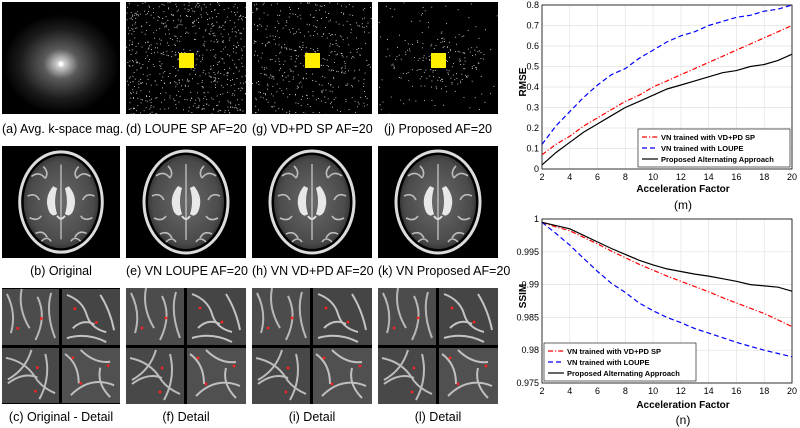 The image size is (800, 428). What do you see at coordinates (527, 383) in the screenshot?
I see `y-tick-label: 0.975` at bounding box center [527, 383].